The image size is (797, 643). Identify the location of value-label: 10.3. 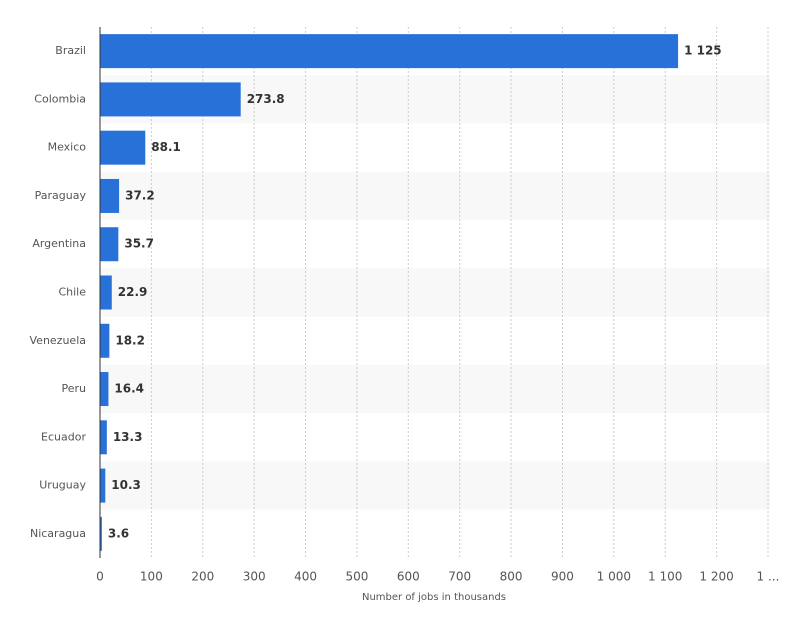
(126, 485).